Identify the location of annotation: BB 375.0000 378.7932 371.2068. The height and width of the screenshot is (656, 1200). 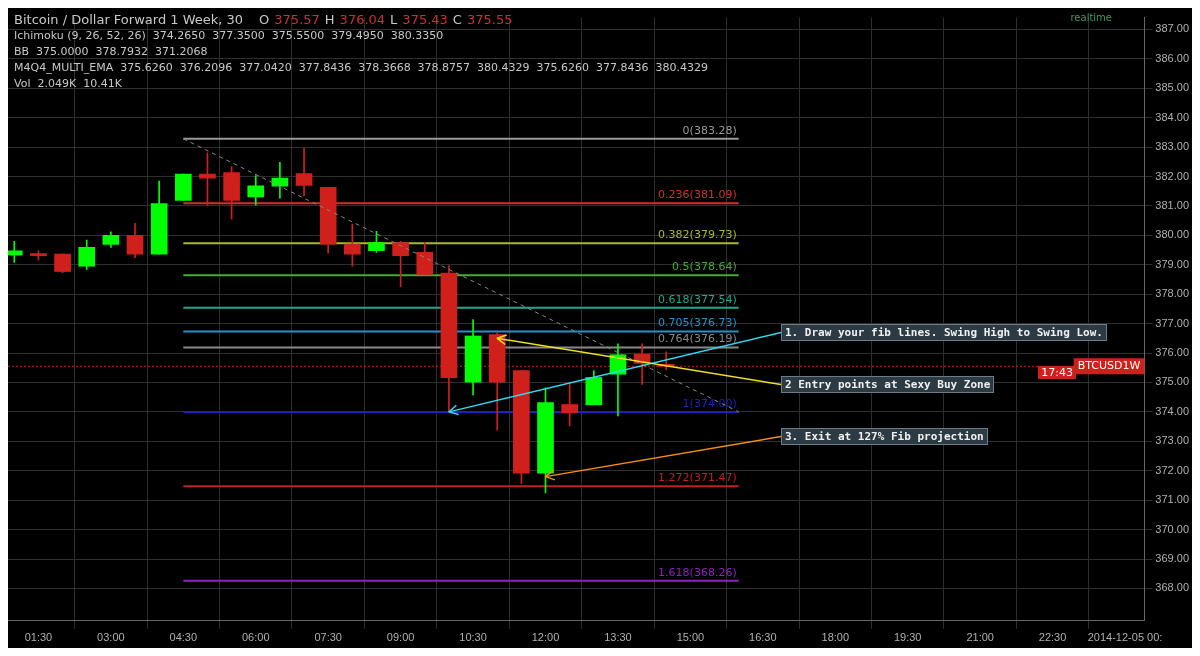
(111, 52).